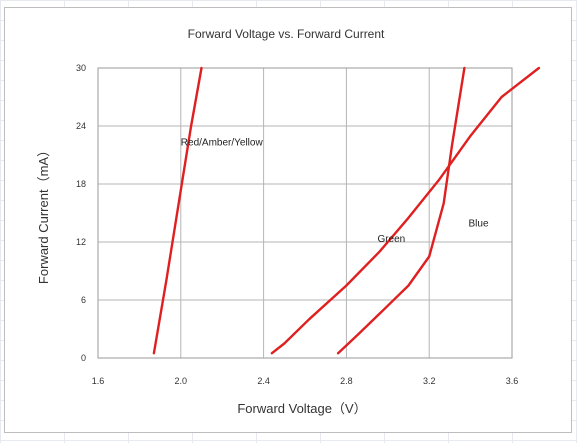 The image size is (577, 443). Describe the element at coordinates (301, 408) in the screenshot. I see `x-axis-title: Forward Voltage（V）` at that location.